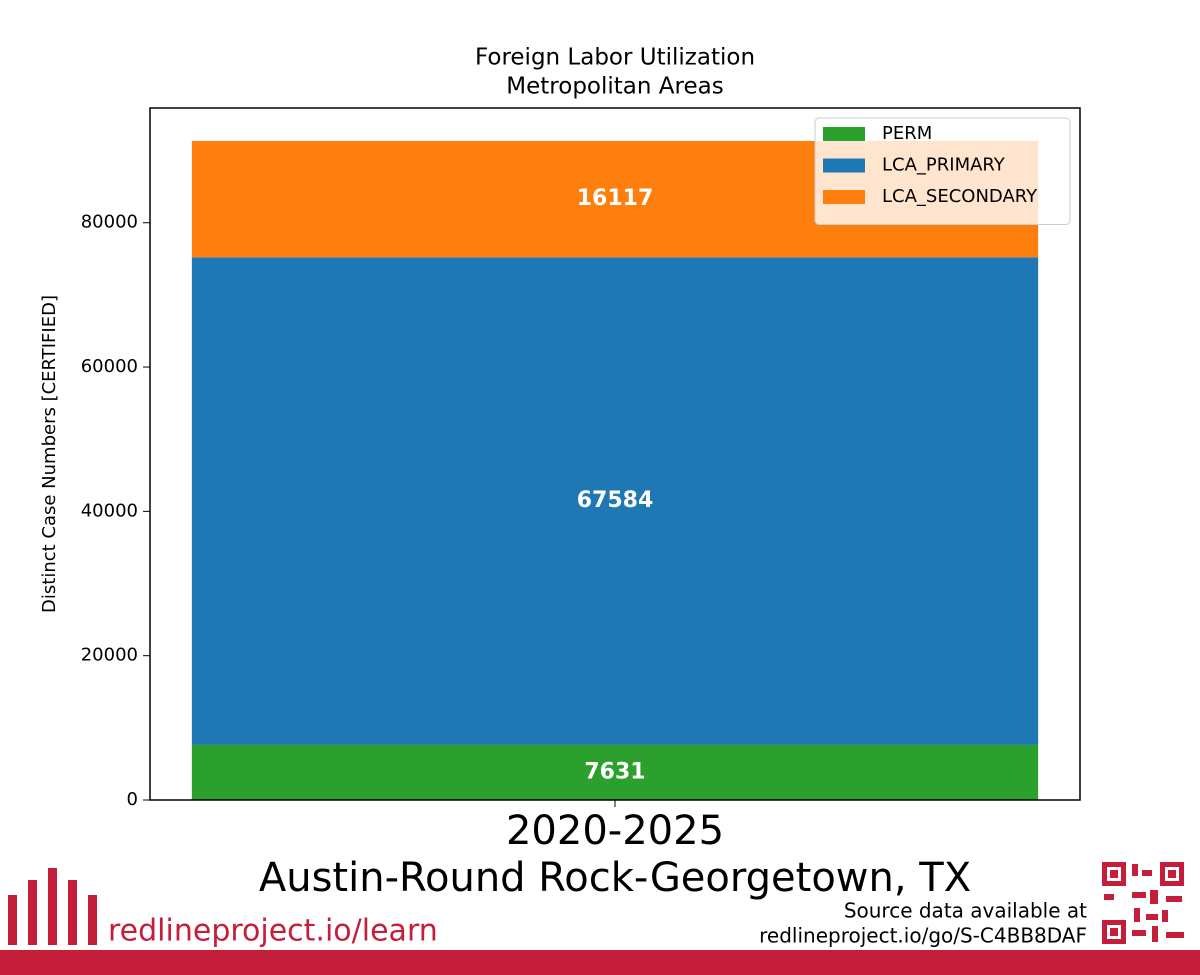  Describe the element at coordinates (615, 831) in the screenshot. I see `x-tick-label: 2020-2025` at that location.